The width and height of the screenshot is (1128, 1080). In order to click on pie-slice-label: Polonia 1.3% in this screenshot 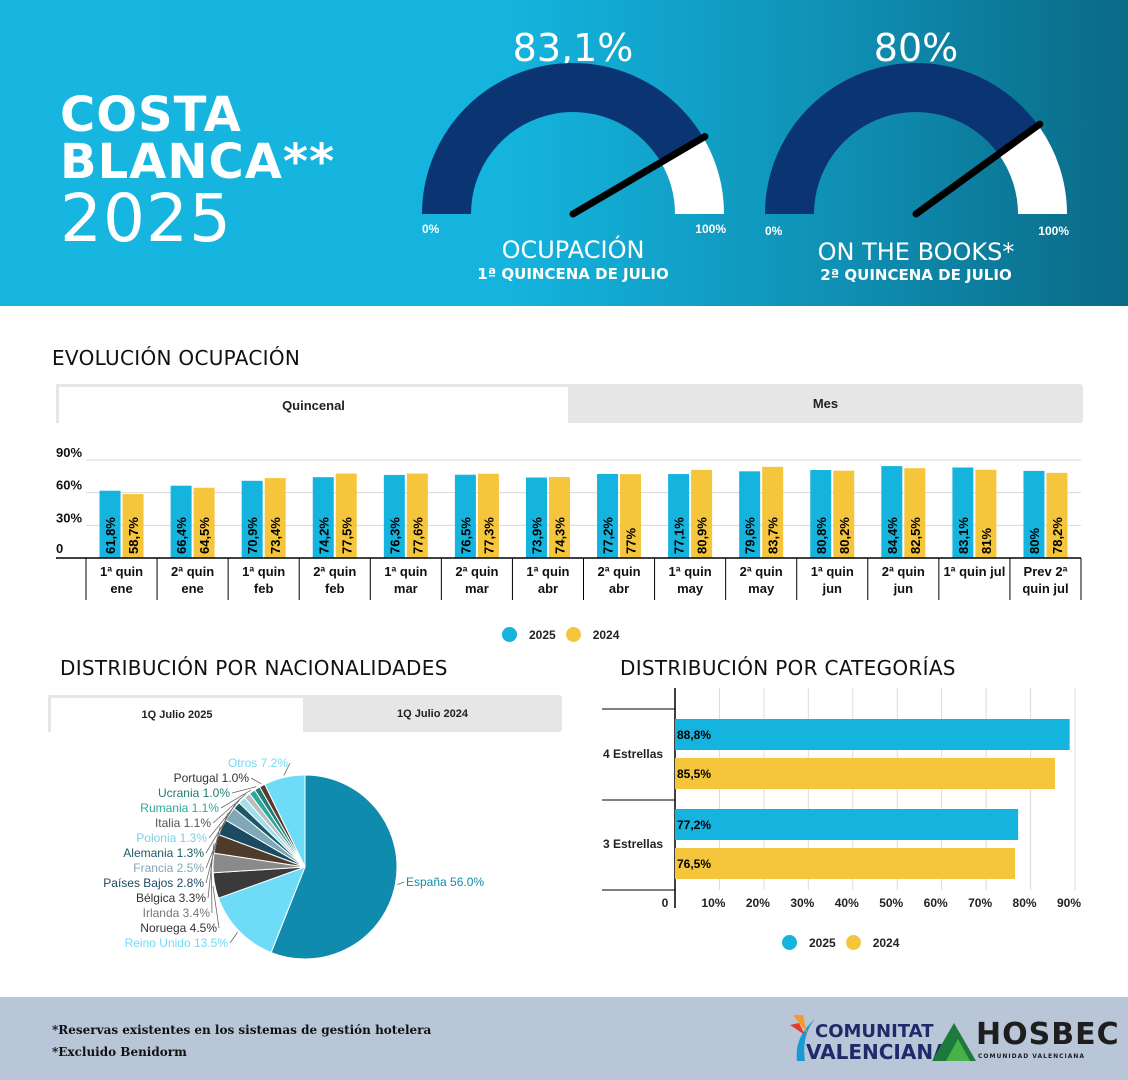, I will do `click(171, 838)`.